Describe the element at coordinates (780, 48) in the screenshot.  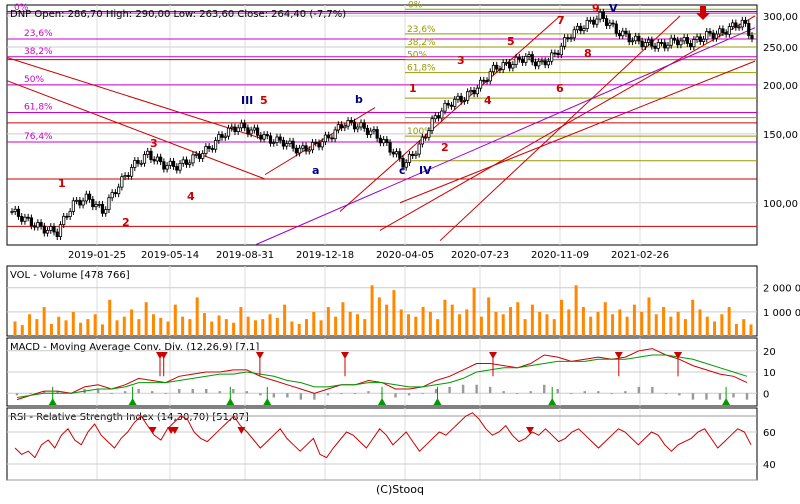
I see `y-tick-label: 250,00` at that location.